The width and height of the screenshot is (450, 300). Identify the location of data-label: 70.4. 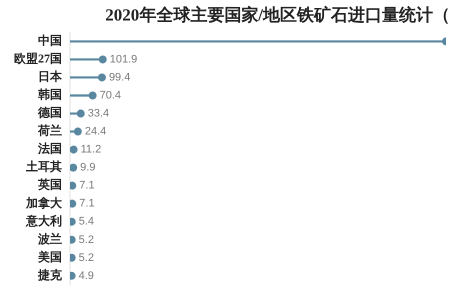
(111, 96).